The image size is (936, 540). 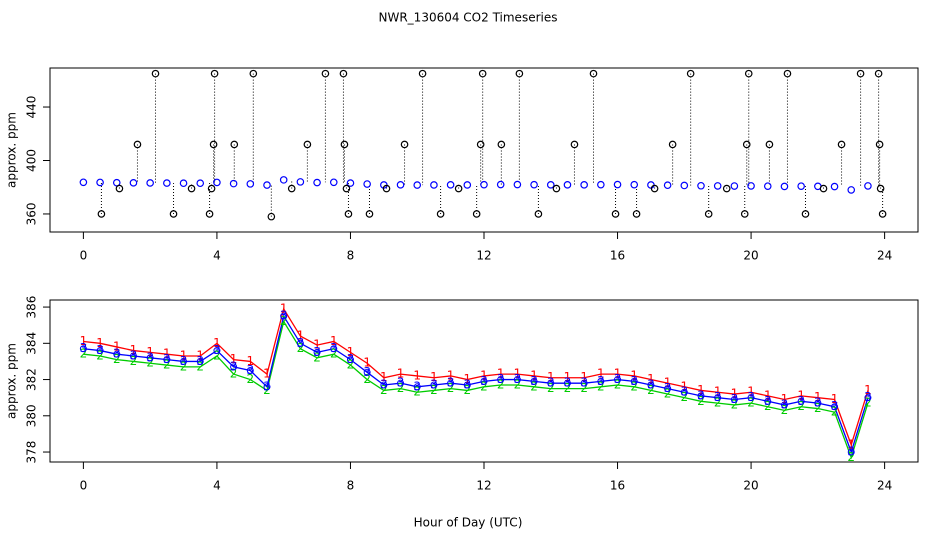 I want to click on y-tick-label: 360, so click(x=32, y=214).